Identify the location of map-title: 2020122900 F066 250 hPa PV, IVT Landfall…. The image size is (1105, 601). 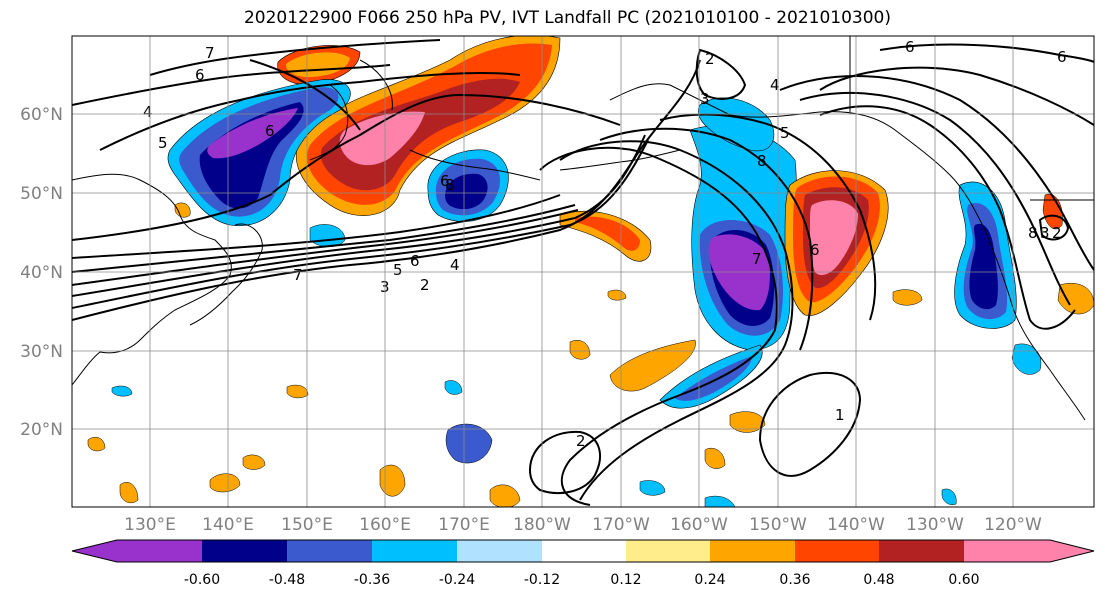
(567, 18).